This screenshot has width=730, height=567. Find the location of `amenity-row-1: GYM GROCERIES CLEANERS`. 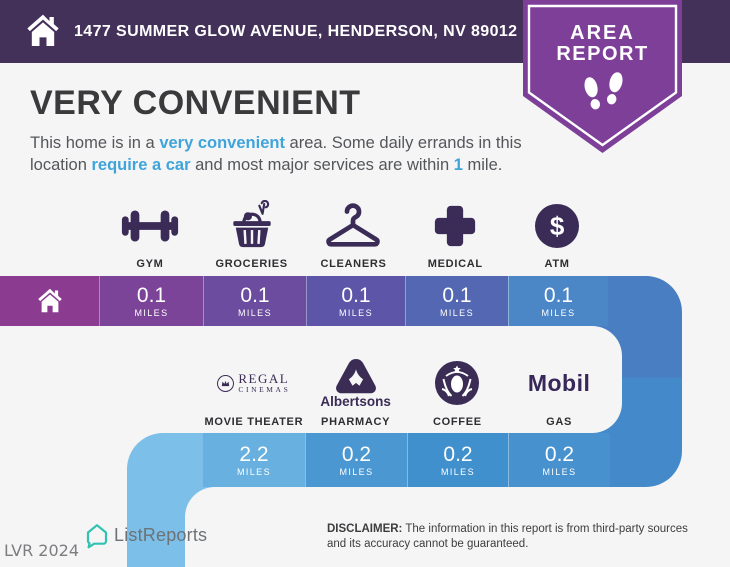

amenity-row-1: GYM GROCERIES CLEANERS is located at coordinates (353, 232).